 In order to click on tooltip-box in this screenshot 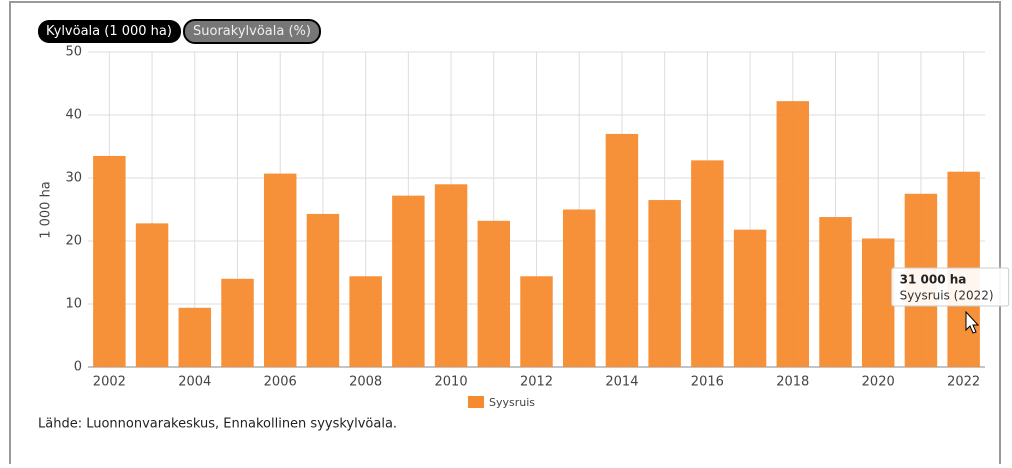, I will do `click(950, 287)`.